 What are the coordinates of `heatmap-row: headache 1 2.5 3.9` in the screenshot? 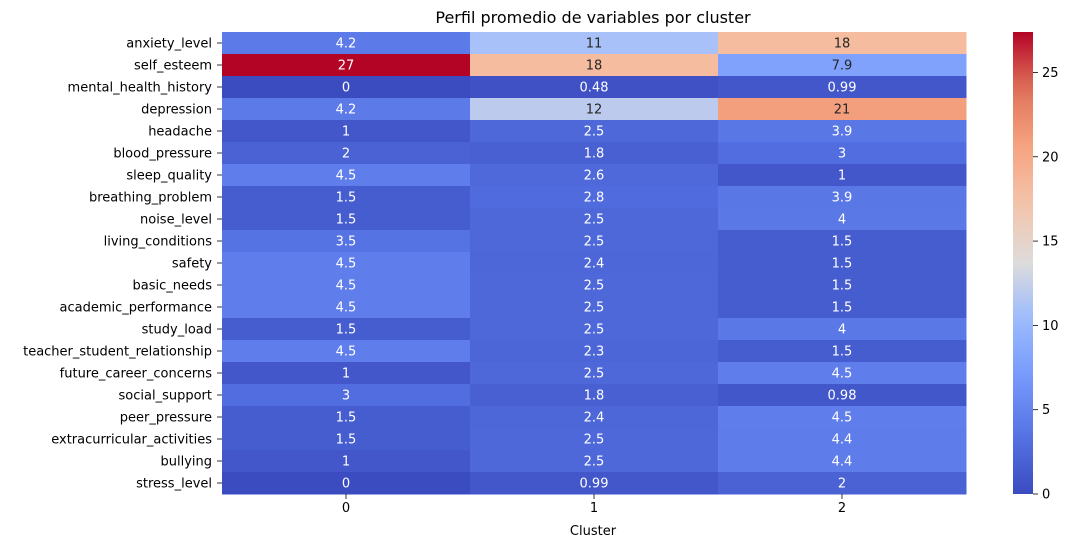 It's located at (557, 131).